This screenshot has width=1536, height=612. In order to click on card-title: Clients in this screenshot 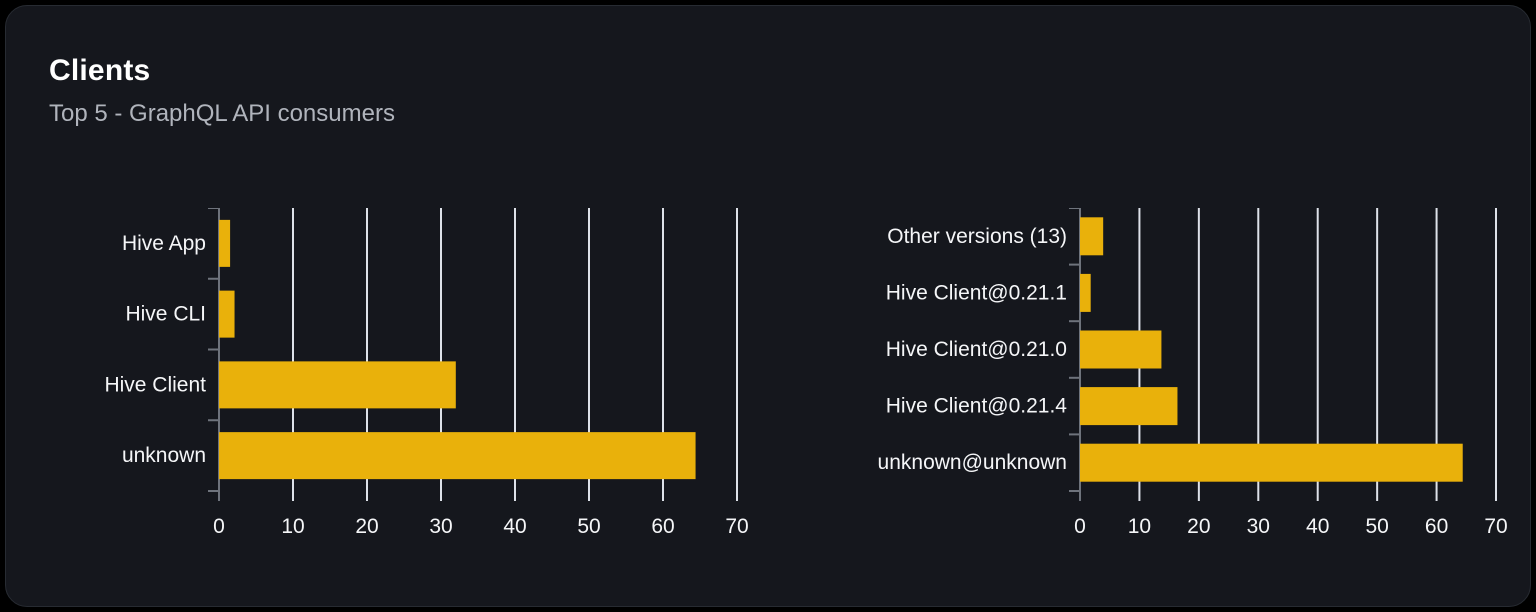, I will do `click(100, 70)`.